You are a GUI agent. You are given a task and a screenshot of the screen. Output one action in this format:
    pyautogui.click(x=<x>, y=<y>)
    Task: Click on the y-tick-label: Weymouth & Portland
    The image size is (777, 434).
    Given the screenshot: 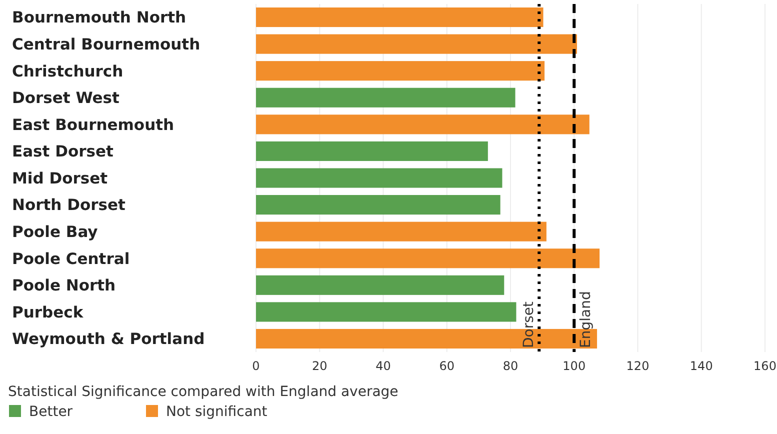 What is the action you would take?
    pyautogui.click(x=108, y=339)
    